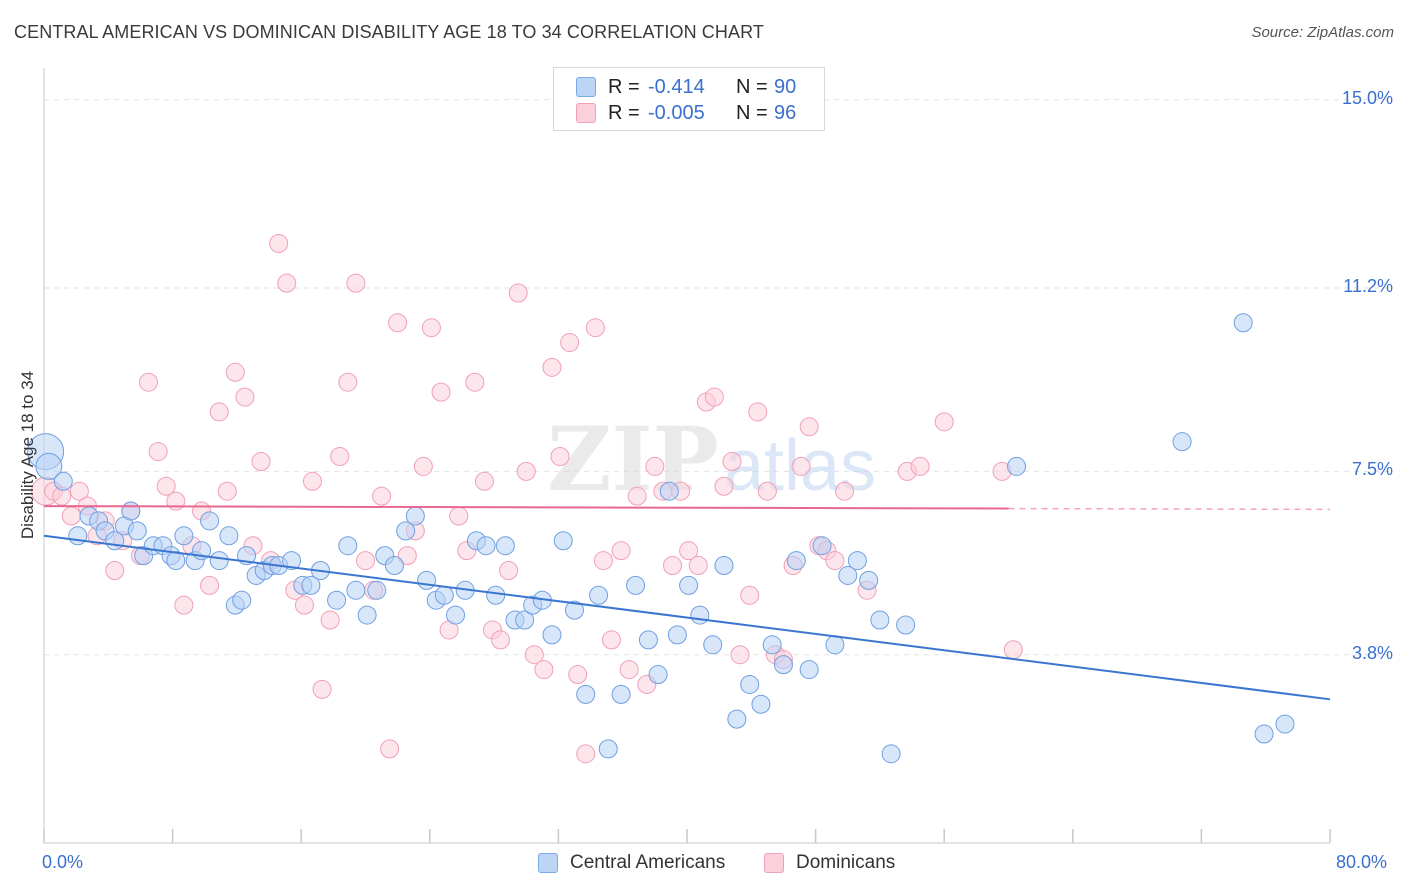 The height and width of the screenshot is (892, 1406). What do you see at coordinates (648, 862) in the screenshot?
I see `series-label: Central Americans` at bounding box center [648, 862].